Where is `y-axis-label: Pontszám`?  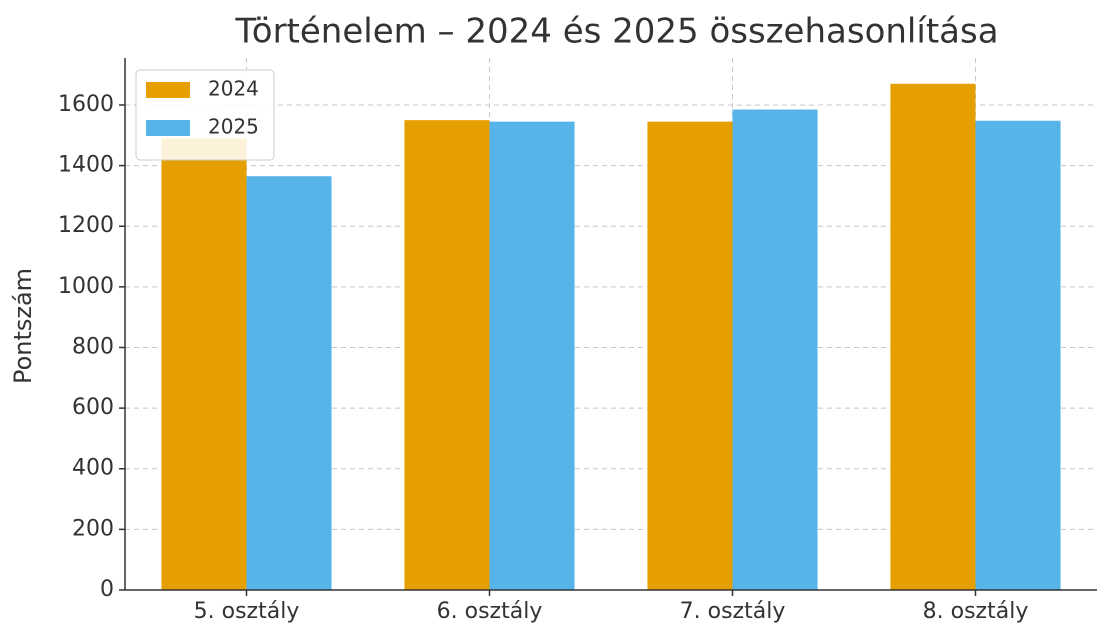 y-axis-label: Pontszám is located at coordinates (23, 326).